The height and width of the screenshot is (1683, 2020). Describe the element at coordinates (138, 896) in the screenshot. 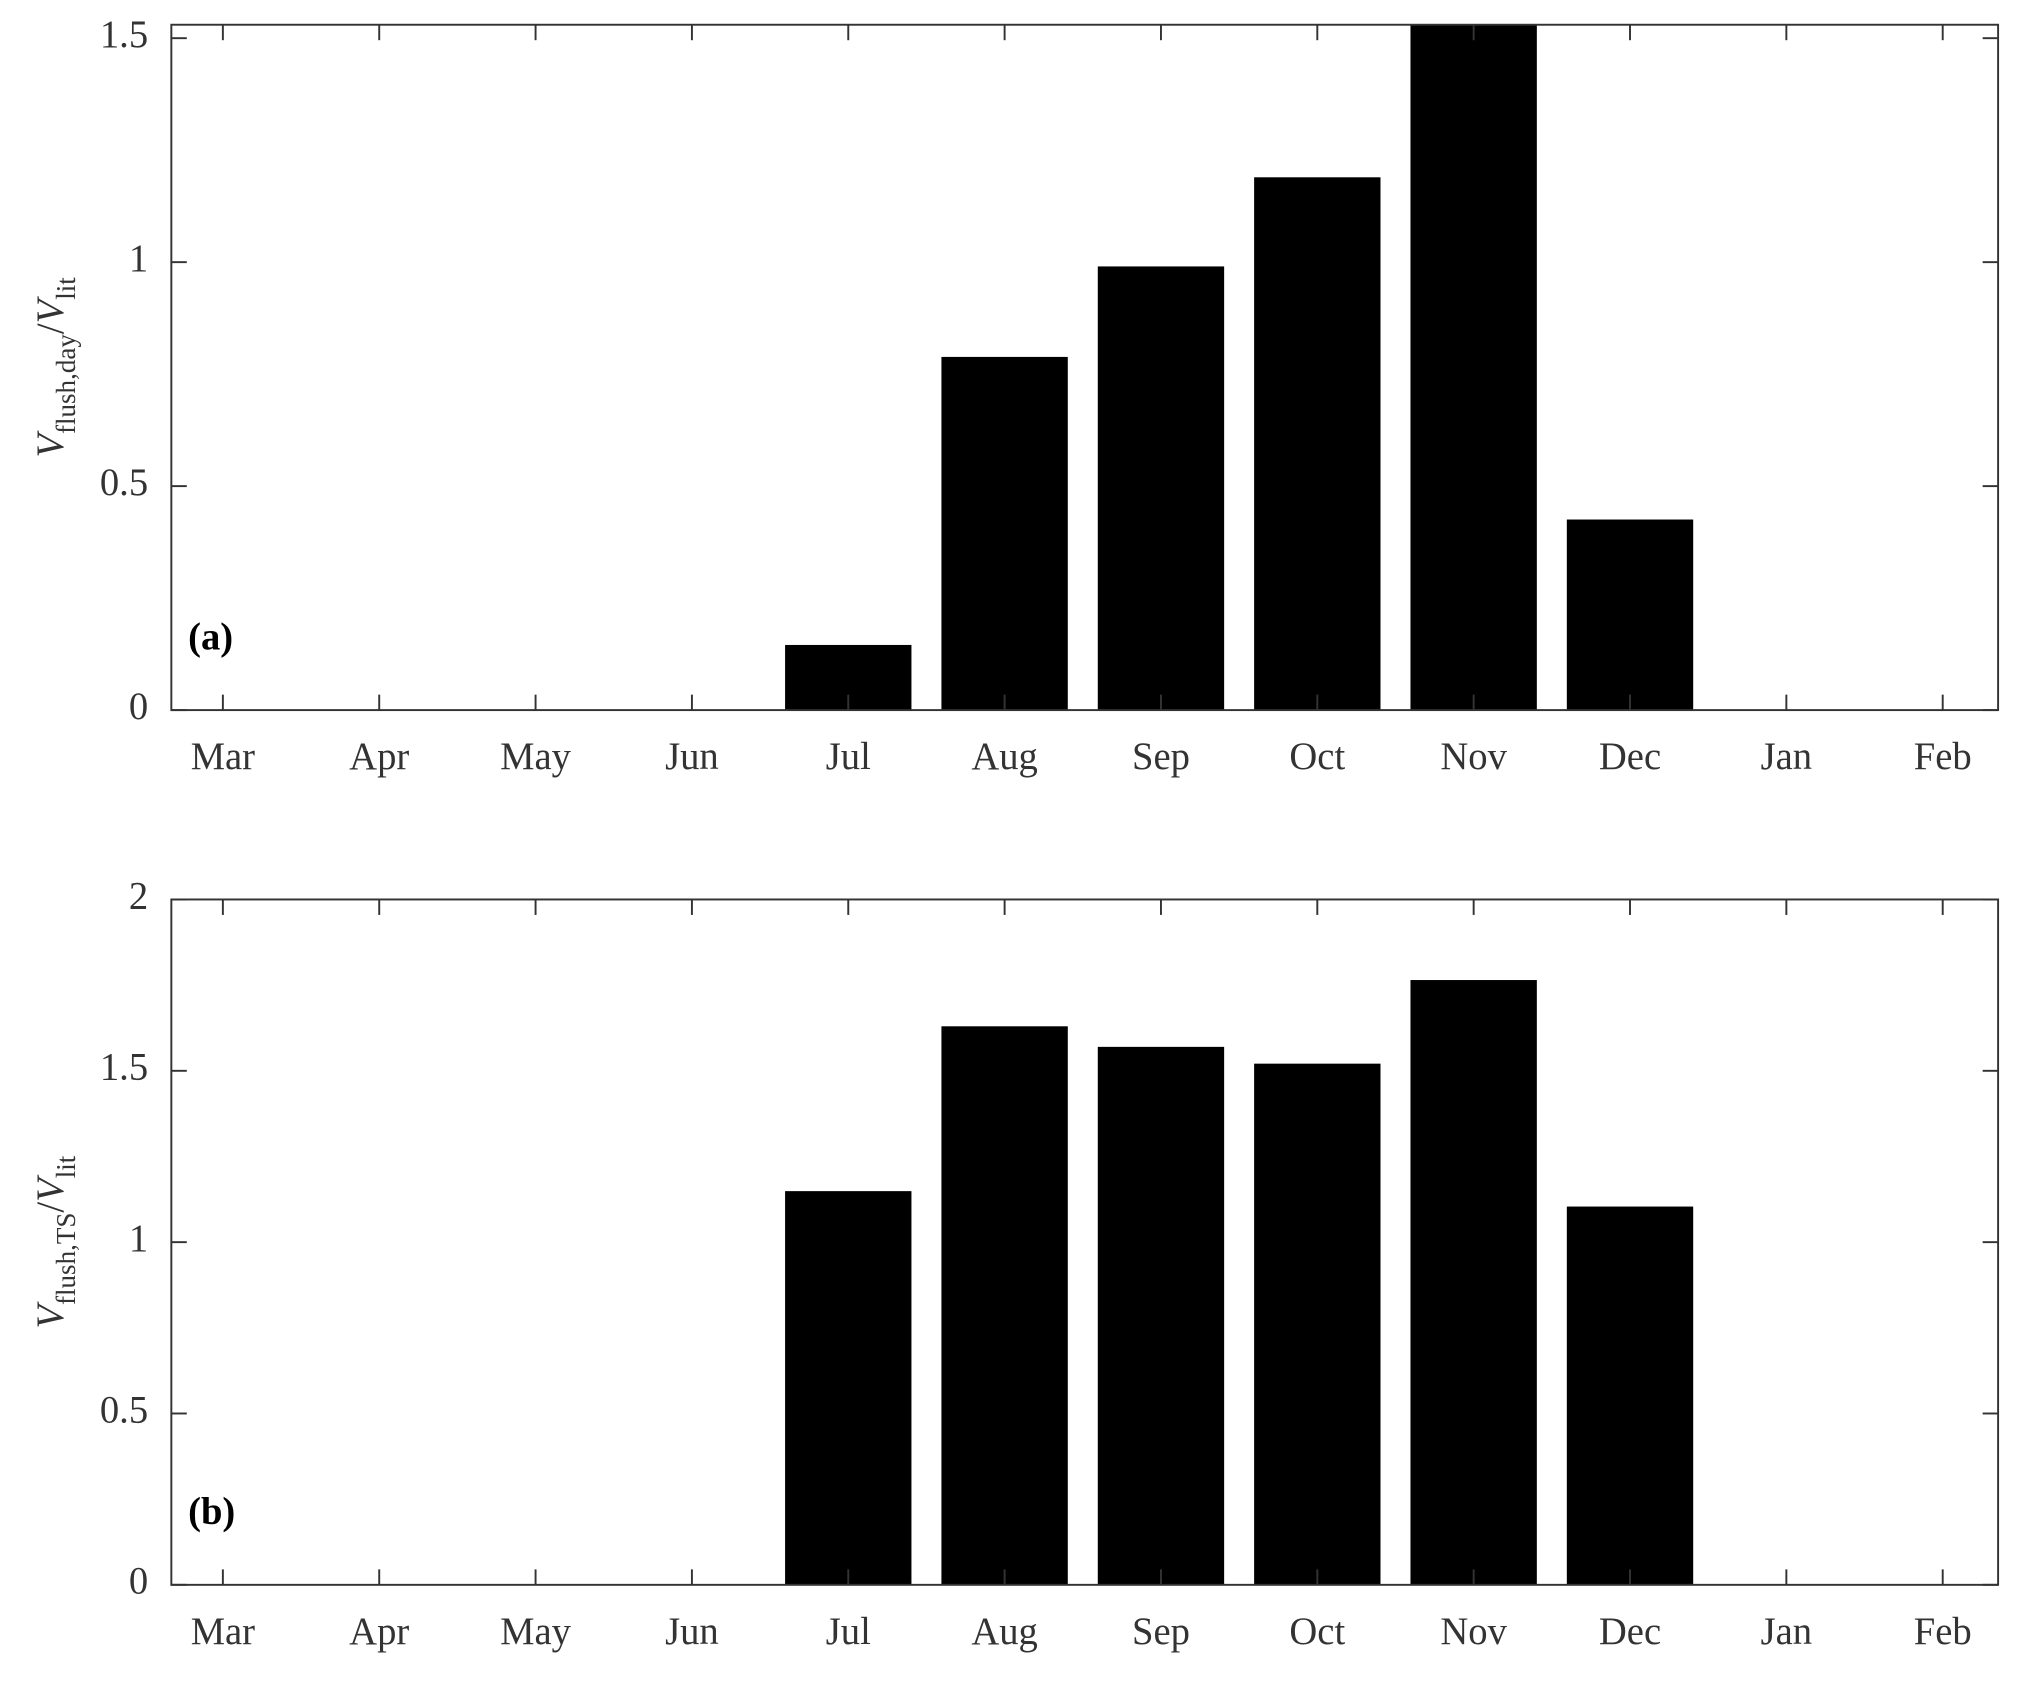

I see `y-tick-label: 2` at that location.